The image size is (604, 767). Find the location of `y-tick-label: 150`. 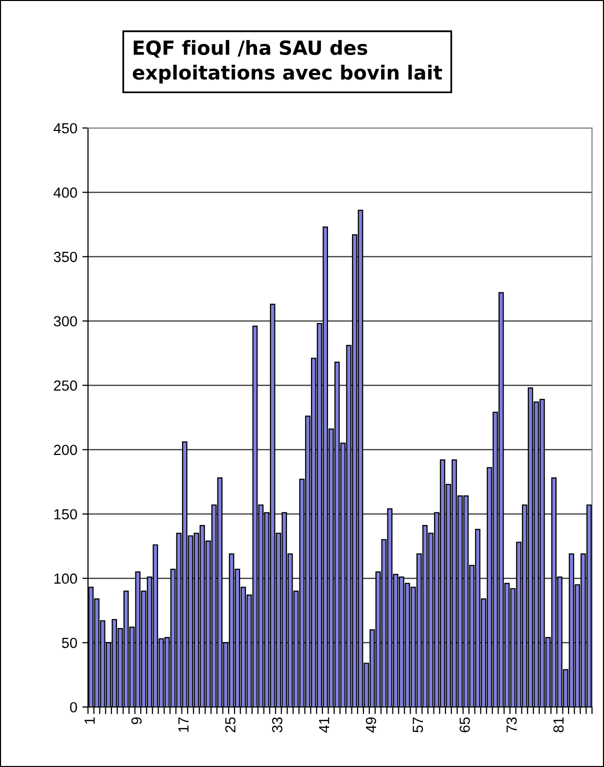

y-tick-label: 150 is located at coordinates (66, 514).